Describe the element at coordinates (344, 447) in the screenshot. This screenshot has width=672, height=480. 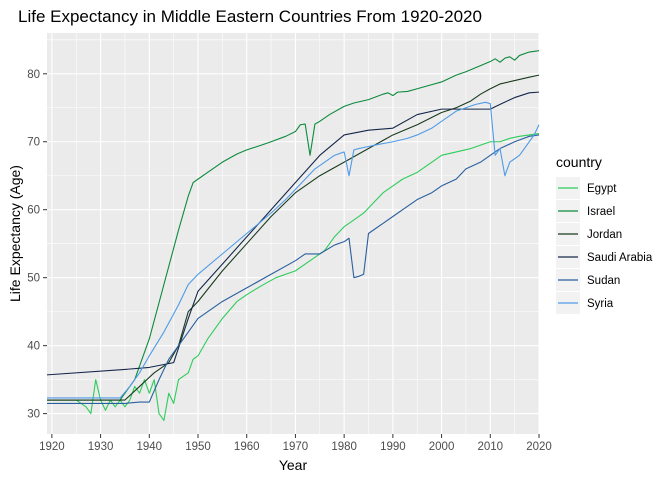
I see `x-tick-label: 1980` at that location.